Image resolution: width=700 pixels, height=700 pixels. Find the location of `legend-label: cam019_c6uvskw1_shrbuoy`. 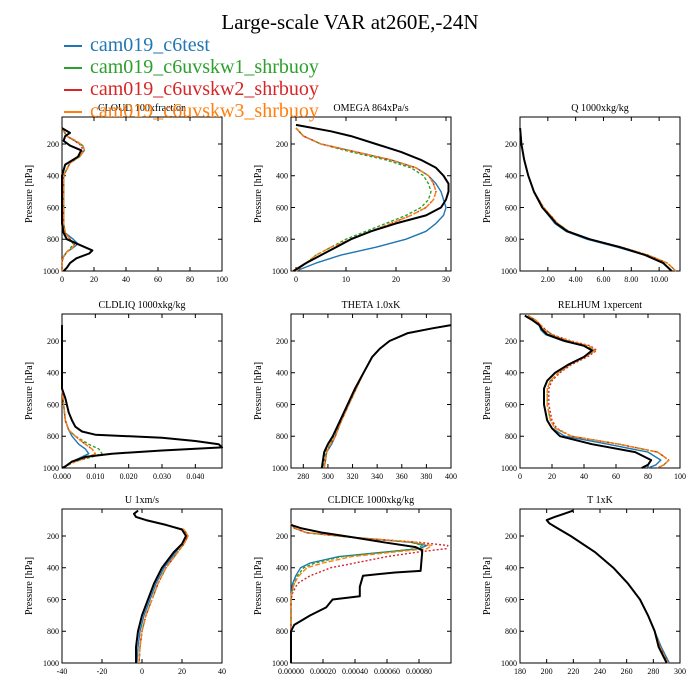

legend-label: cam019_c6uvskw1_shrbuoy is located at coordinates (204, 67).